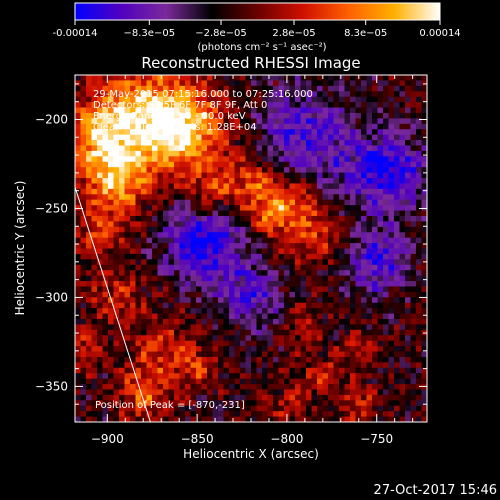  I want to click on y-axis-label: Heliocentric Y (arcsec), so click(20, 248).